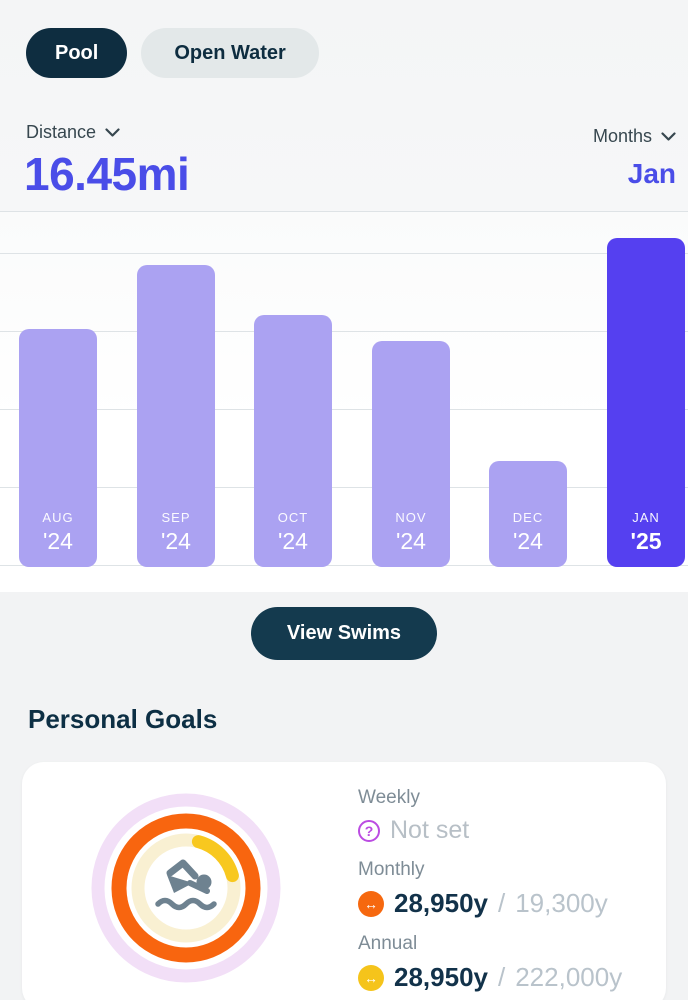 This screenshot has height=1000, width=688. I want to click on annual-goal-target: 222,000y, so click(569, 977).